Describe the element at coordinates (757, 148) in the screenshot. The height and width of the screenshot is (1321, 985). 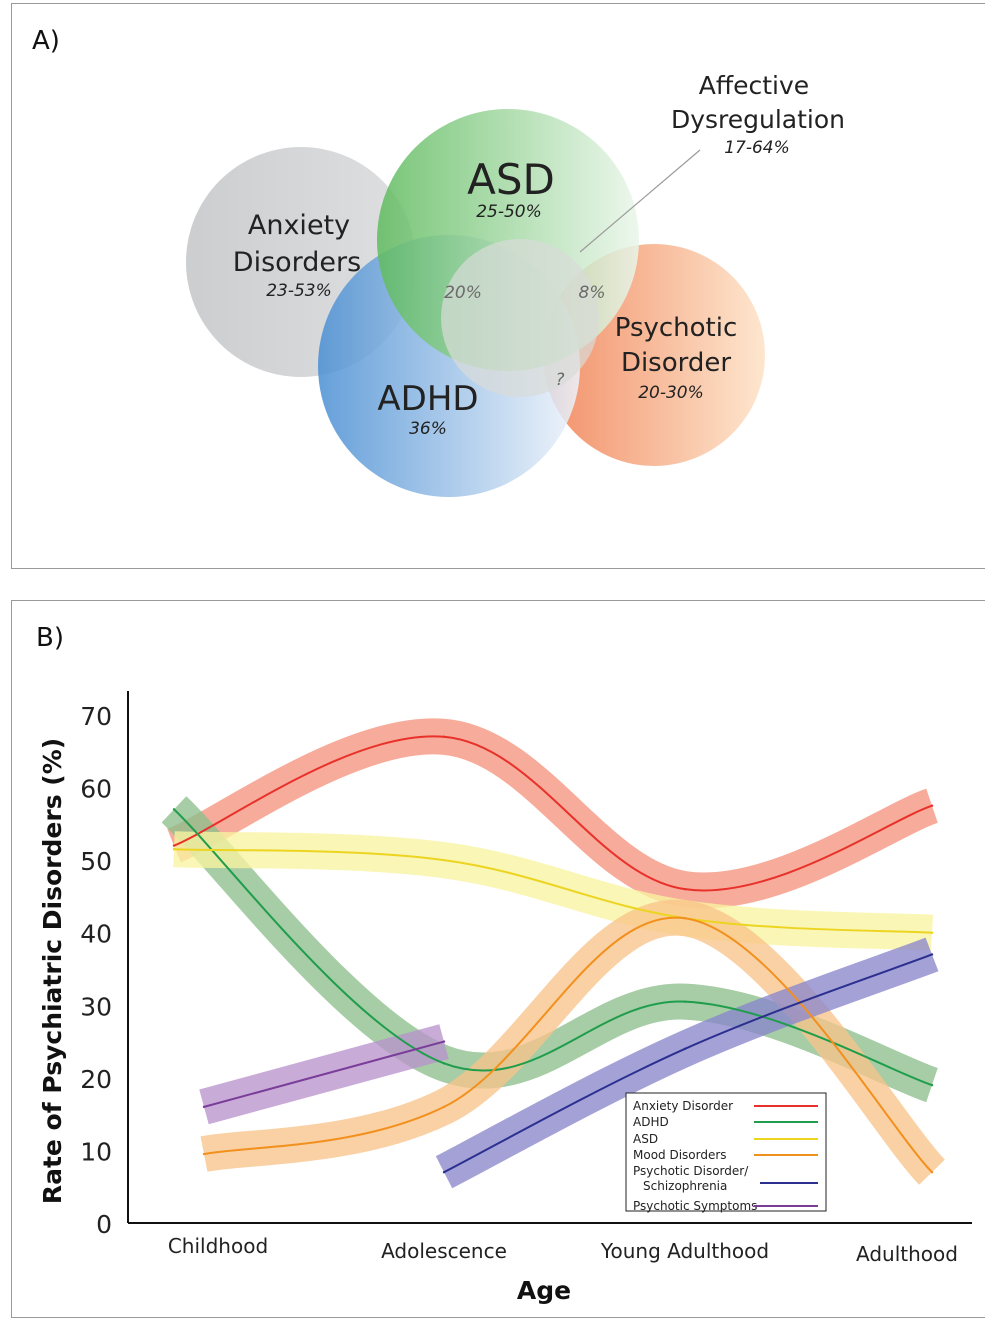
I see `affective-range: 17-64%` at that location.